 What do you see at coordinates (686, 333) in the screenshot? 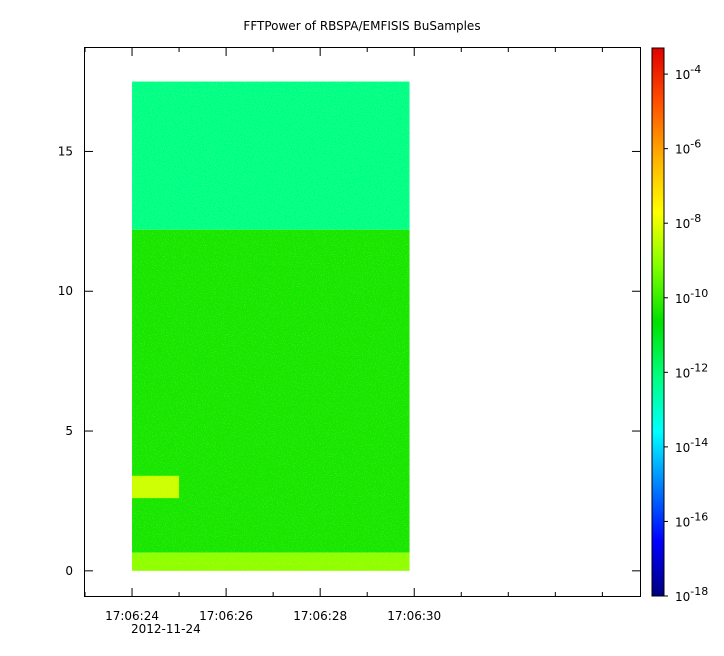
I see `colorbar-ticks: 10⁻⁴ 10⁻⁶ 10⁻⁸ 10⁻¹⁰ 10⁻¹² 10⁻¹⁴ 10⁻¹⁶ 10⁻¹⁸` at bounding box center [686, 333].